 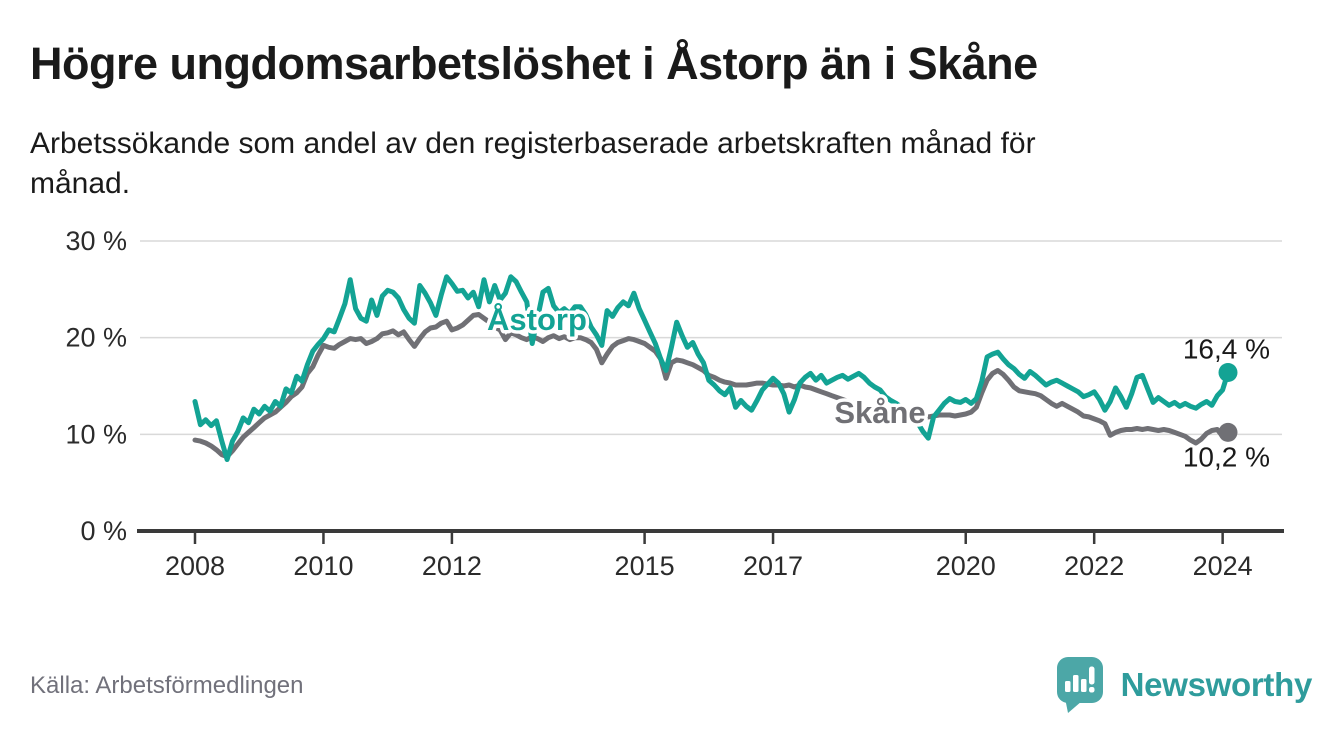 What do you see at coordinates (1228, 432) in the screenshot?
I see `end-dot-Skåne` at bounding box center [1228, 432].